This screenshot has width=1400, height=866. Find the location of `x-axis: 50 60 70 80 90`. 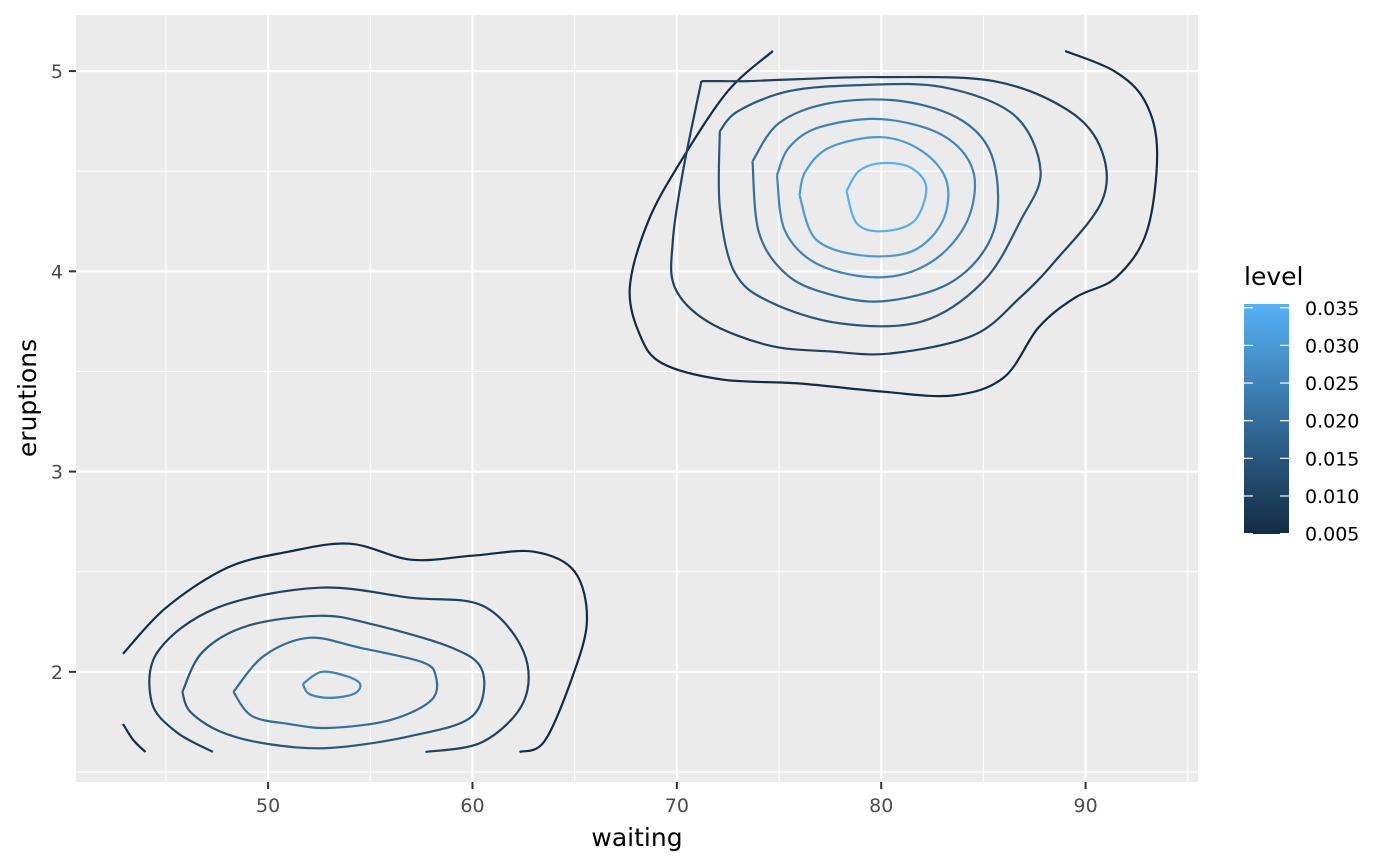

x-axis: 50 60 70 80 90 is located at coordinates (677, 799).